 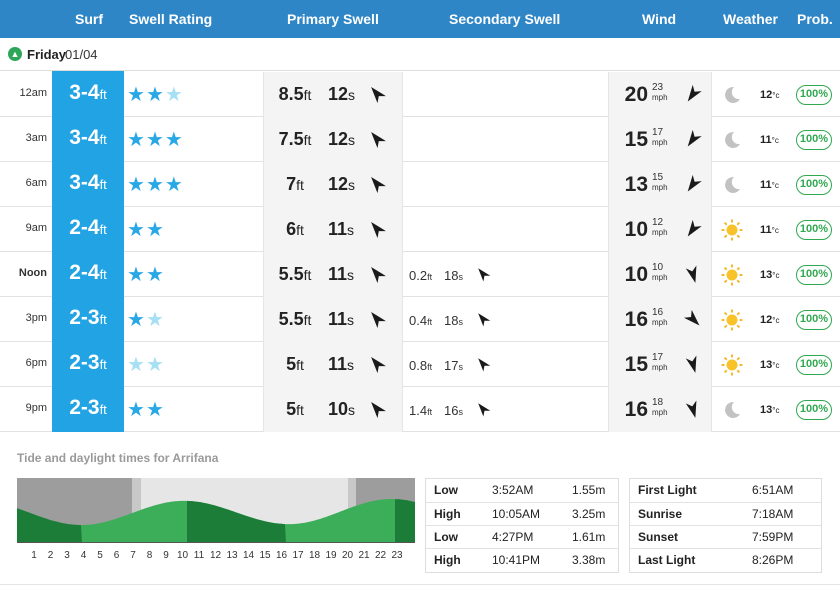 What do you see at coordinates (732, 365) in the screenshot?
I see `sun-icon` at bounding box center [732, 365].